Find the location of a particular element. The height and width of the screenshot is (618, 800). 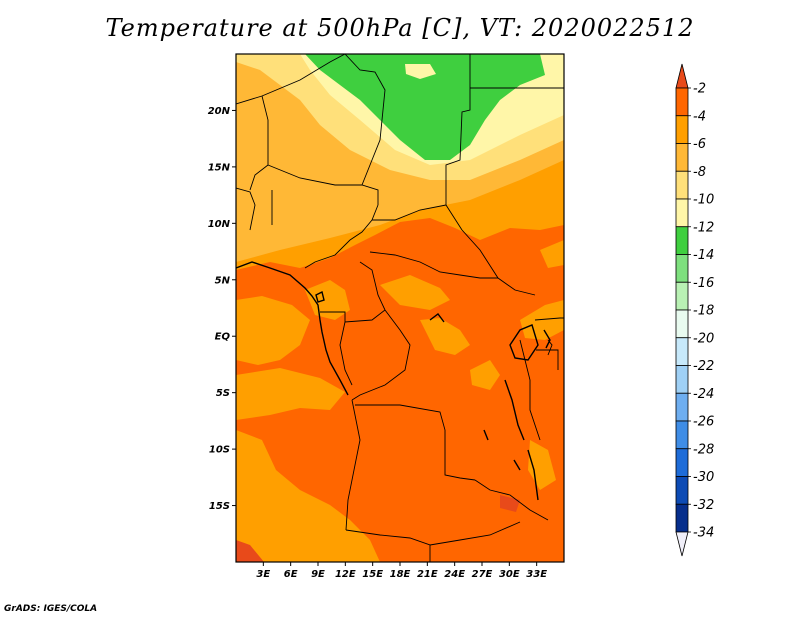

longitude-axis: 3E 6E 9E 12E 15E 18E 21E 24E 27E 30E 33E is located at coordinates (401, 571).